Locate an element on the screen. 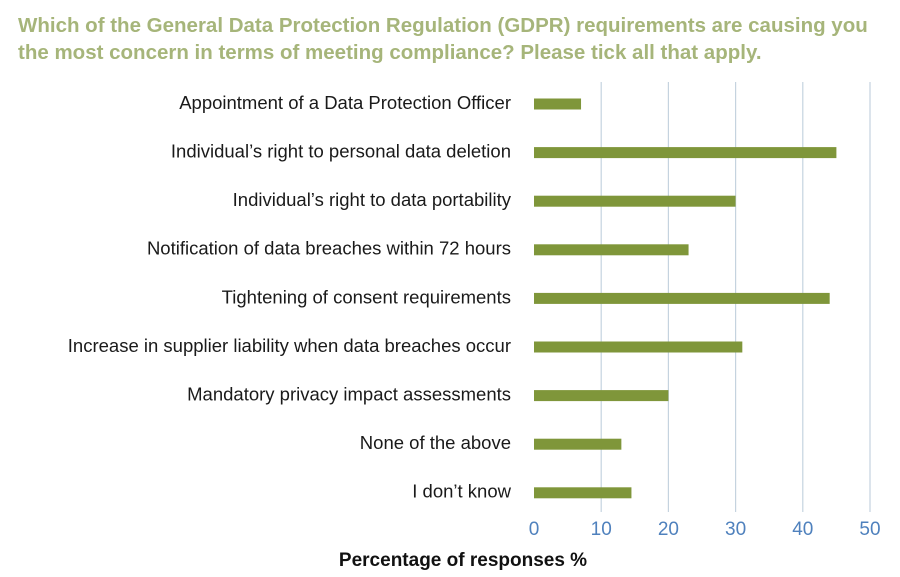 The width and height of the screenshot is (900, 577). category-label: Mandatory privacy impact assessments is located at coordinates (349, 393).